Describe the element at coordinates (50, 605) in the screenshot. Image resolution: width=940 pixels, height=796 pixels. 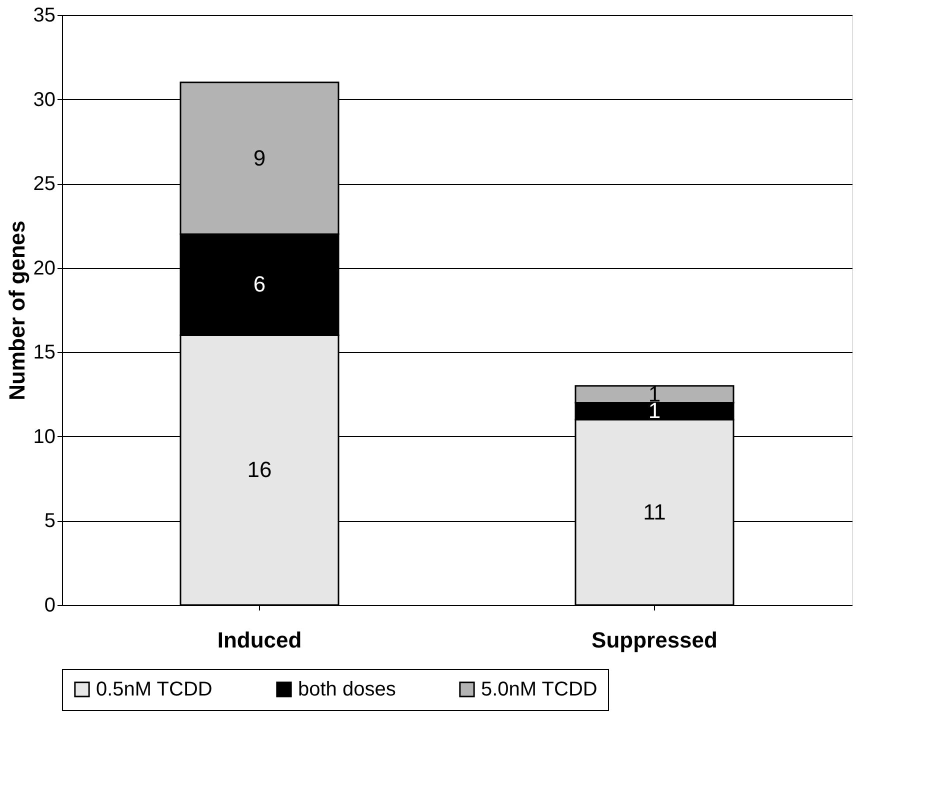
I see `y-tick-label: 0` at that location.